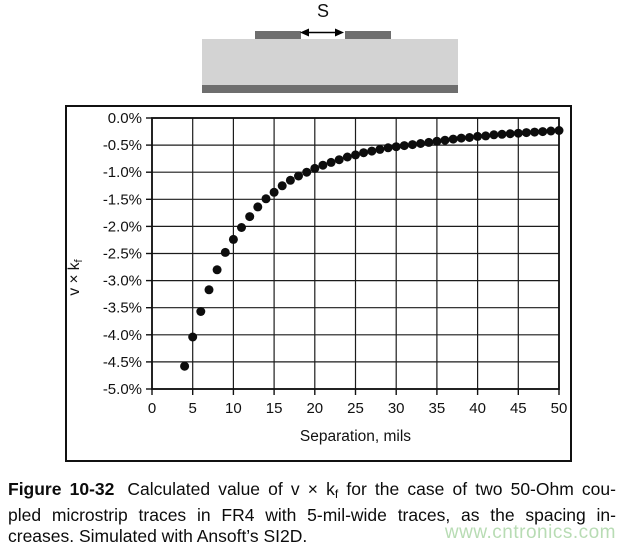 This screenshot has height=549, width=624. What do you see at coordinates (75, 276) in the screenshot?
I see `y-axis-title: v × kf` at bounding box center [75, 276].